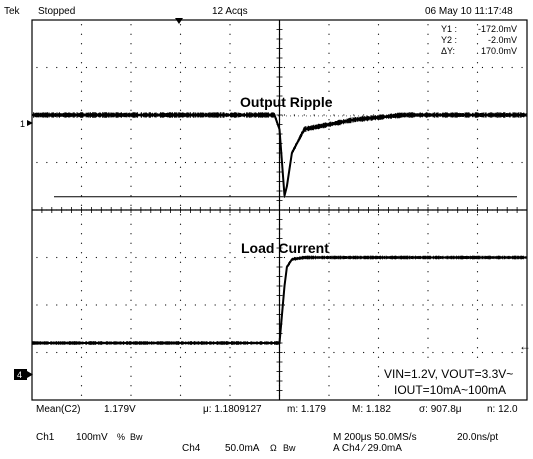 The width and height of the screenshot is (533, 459). What do you see at coordinates (375, 437) in the screenshot?
I see `timebase: M 200μs 50.0MS/s` at bounding box center [375, 437].